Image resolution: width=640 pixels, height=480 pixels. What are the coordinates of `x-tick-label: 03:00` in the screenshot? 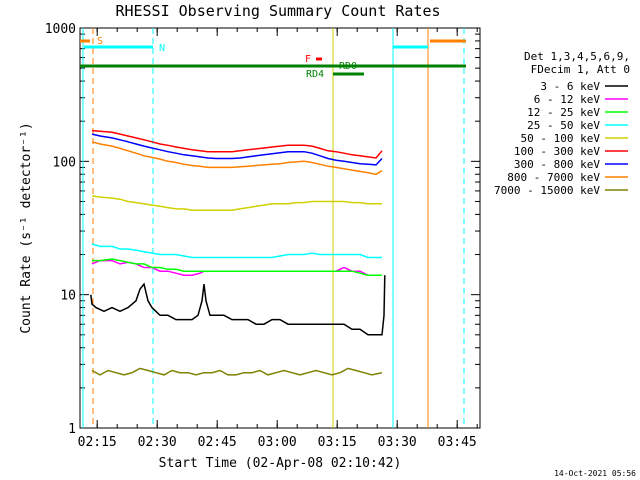 It's located at (277, 442).